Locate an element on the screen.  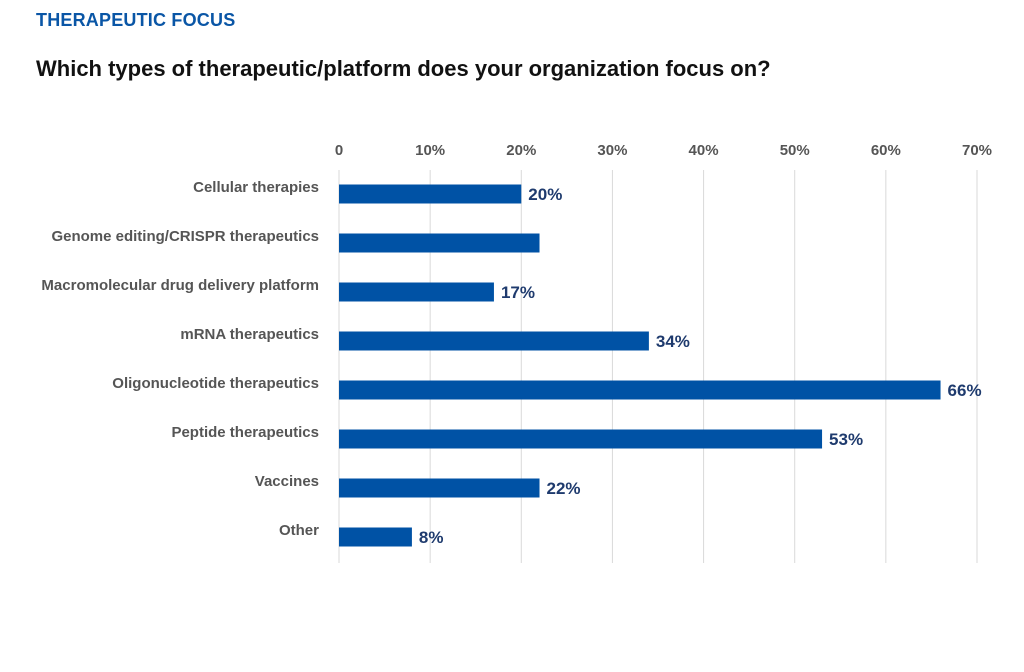
data-label: 8% is located at coordinates (431, 537).